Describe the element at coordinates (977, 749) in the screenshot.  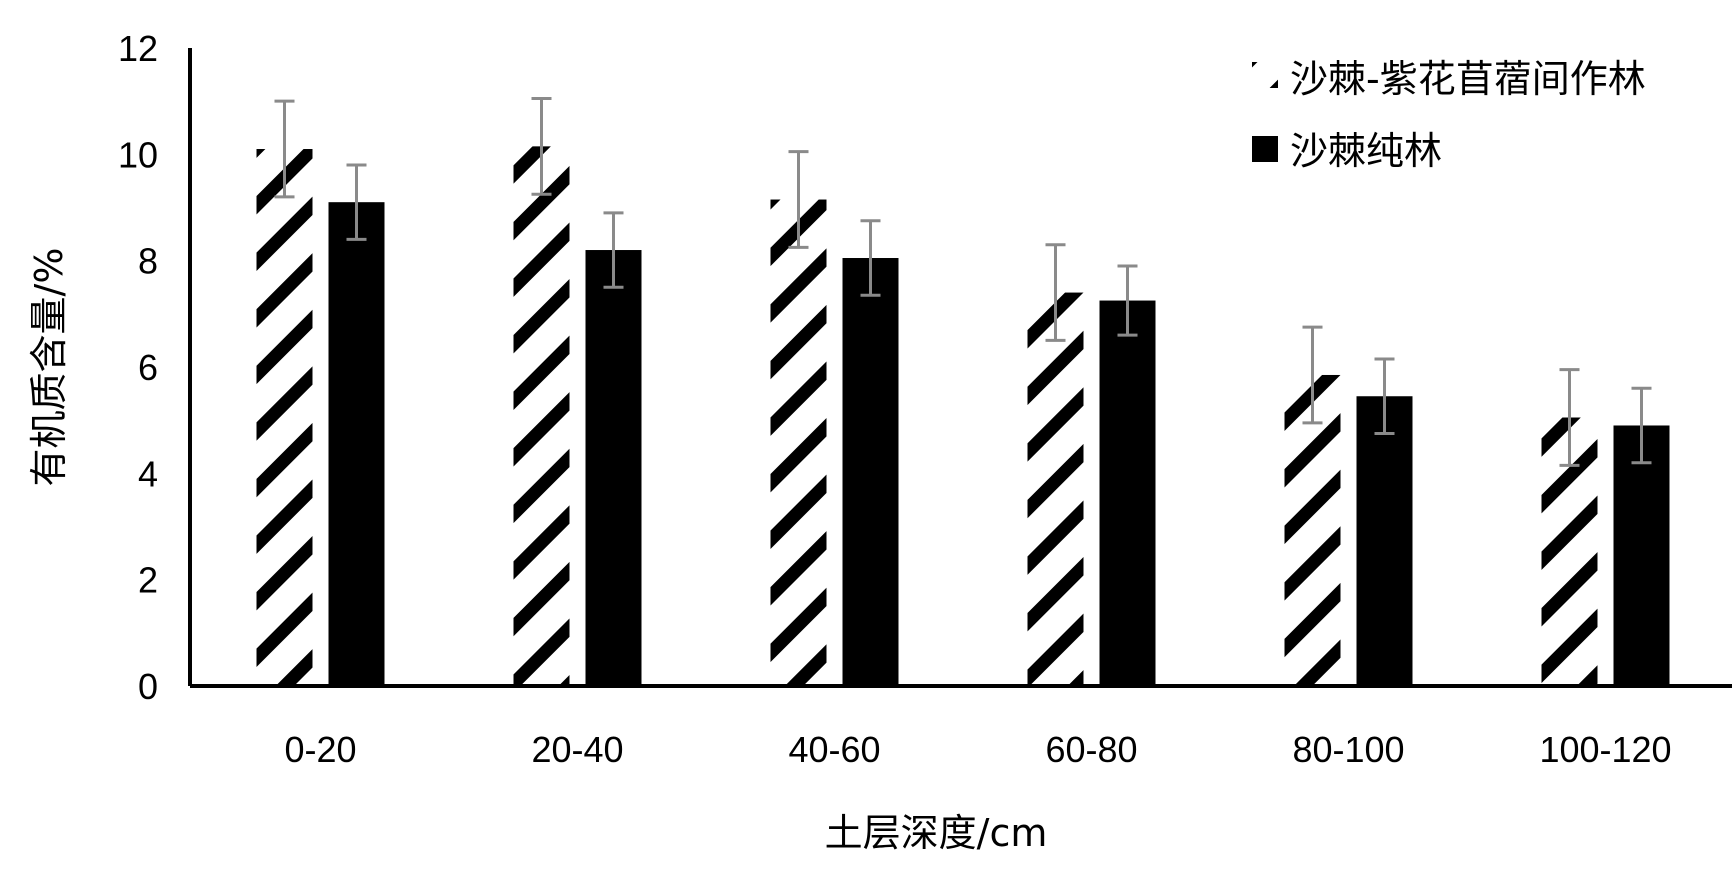
I see `x-axis-ticks: 0-20 20-40 40-60 60-80 80-100 100-120` at that location.